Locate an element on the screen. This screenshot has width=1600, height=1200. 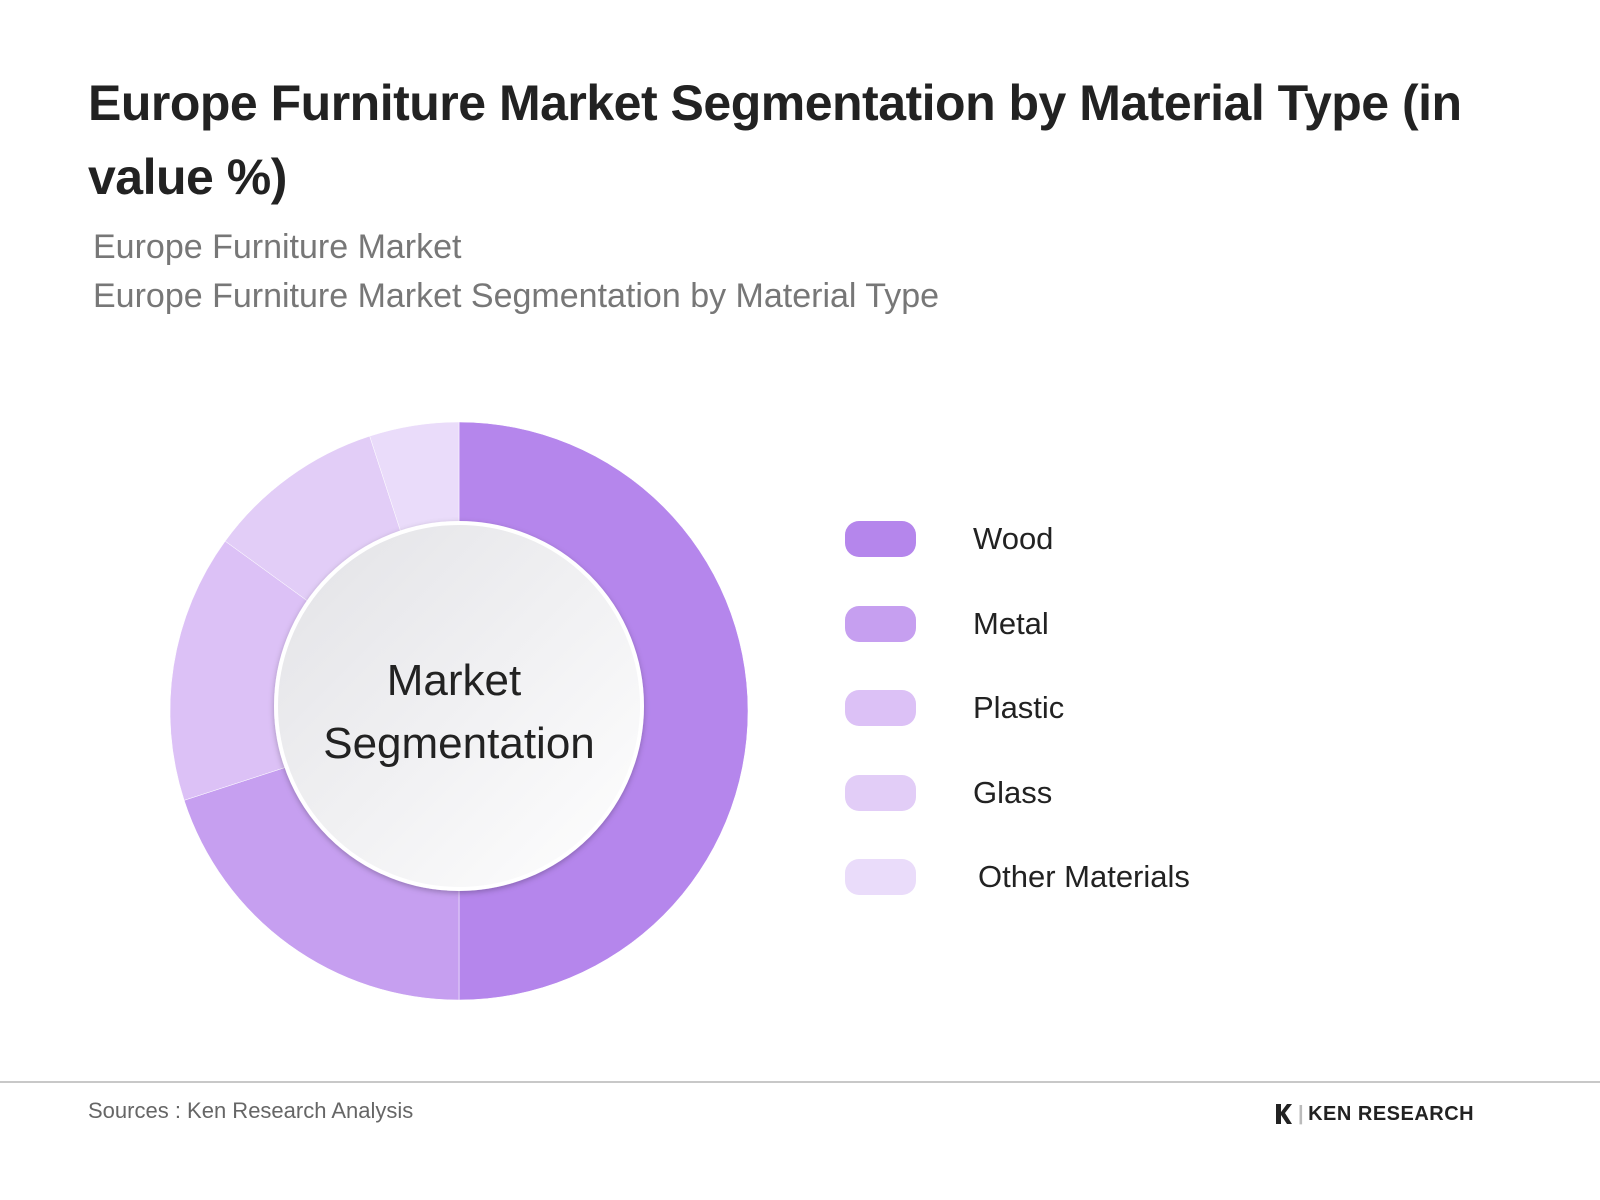
ken-research-logo: | KEN RESEARCH is located at coordinates (1374, 1114).